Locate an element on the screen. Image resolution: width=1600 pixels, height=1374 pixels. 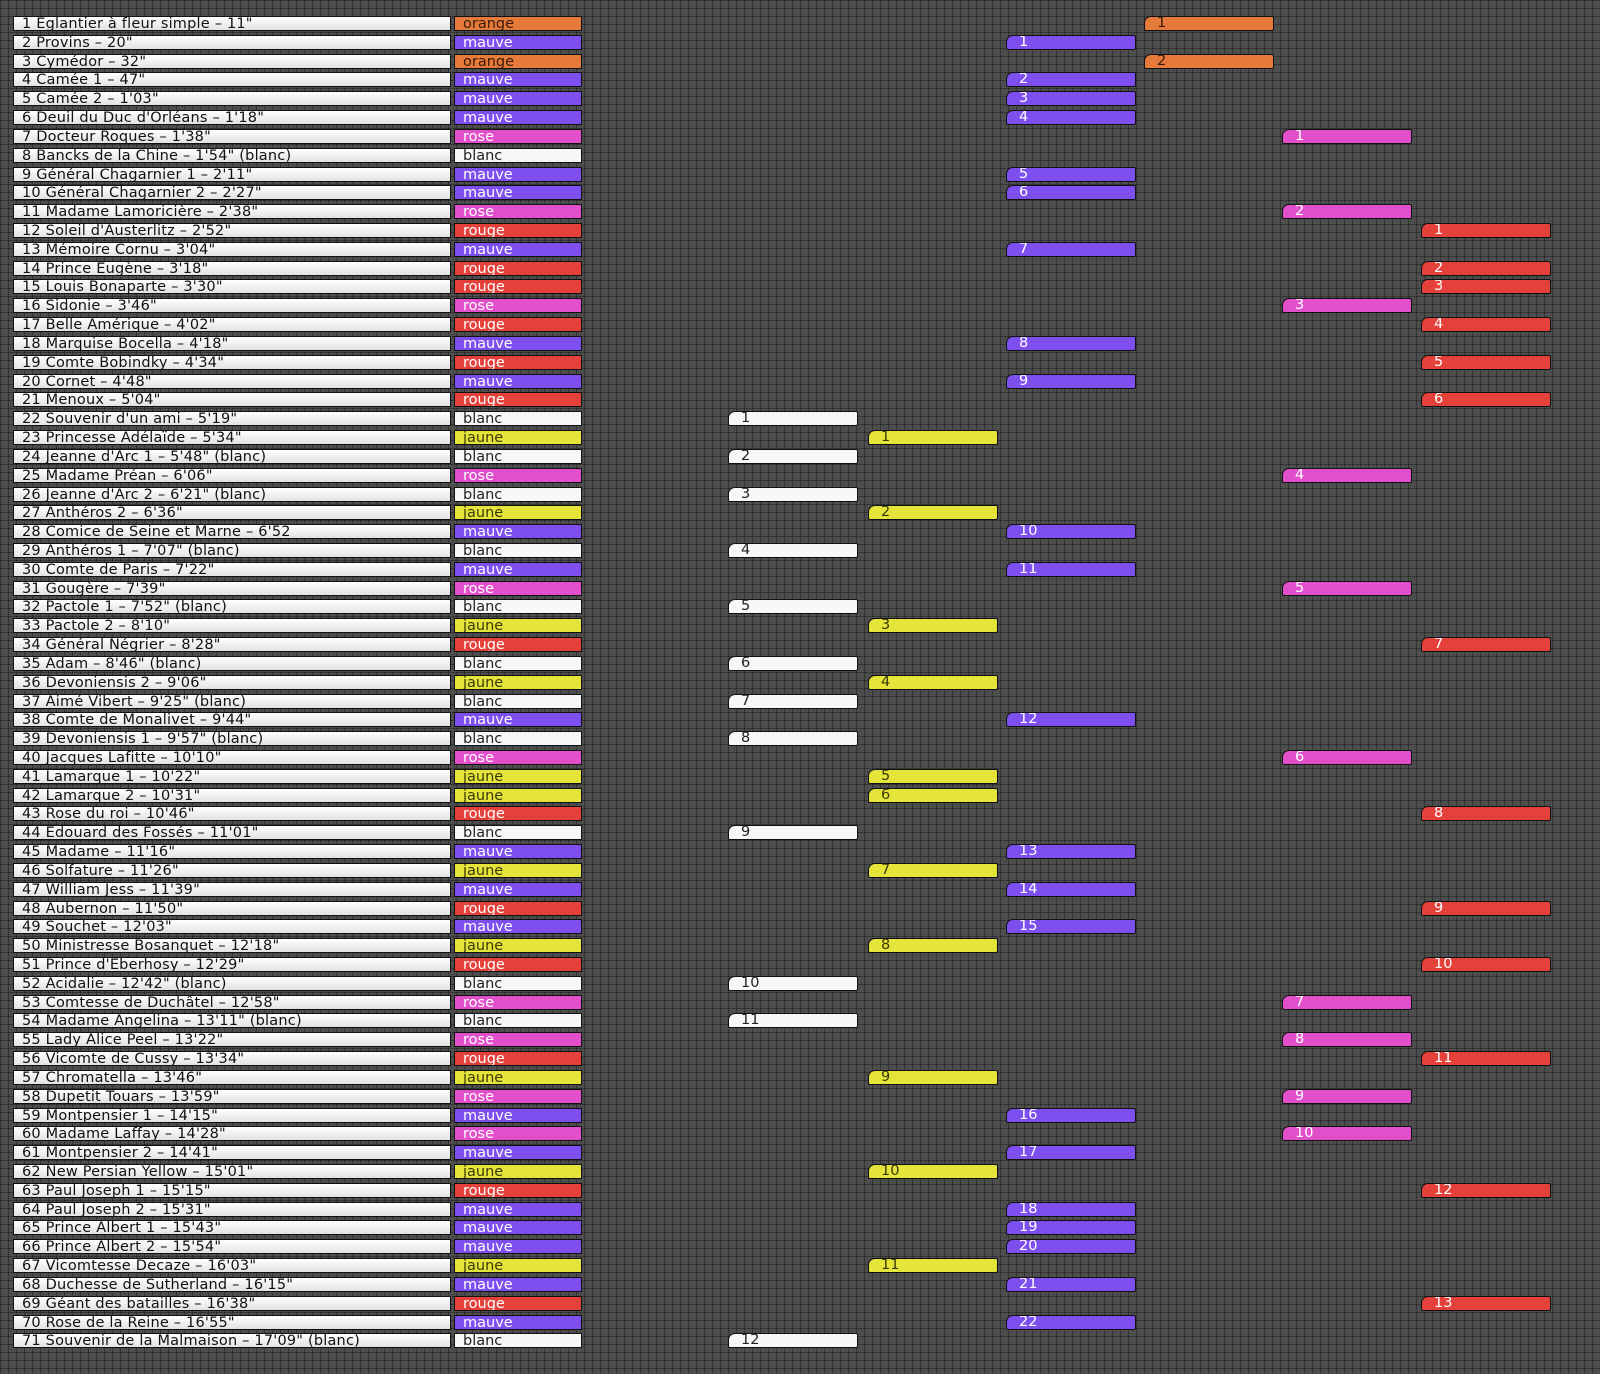
track-title: 32 Pactole 1 – 7'52" (blanc) is located at coordinates (232, 606).